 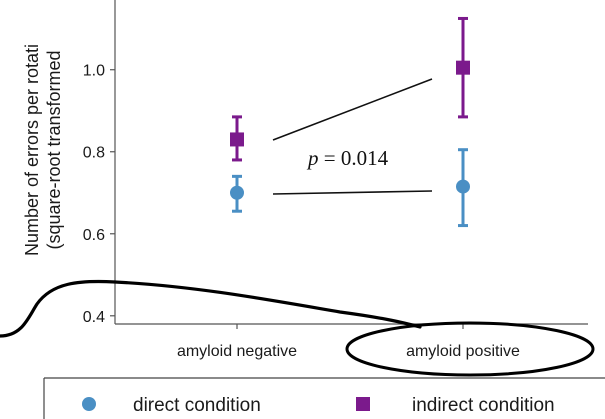 I want to click on legend-direct-label: direct condition, so click(x=197, y=405).